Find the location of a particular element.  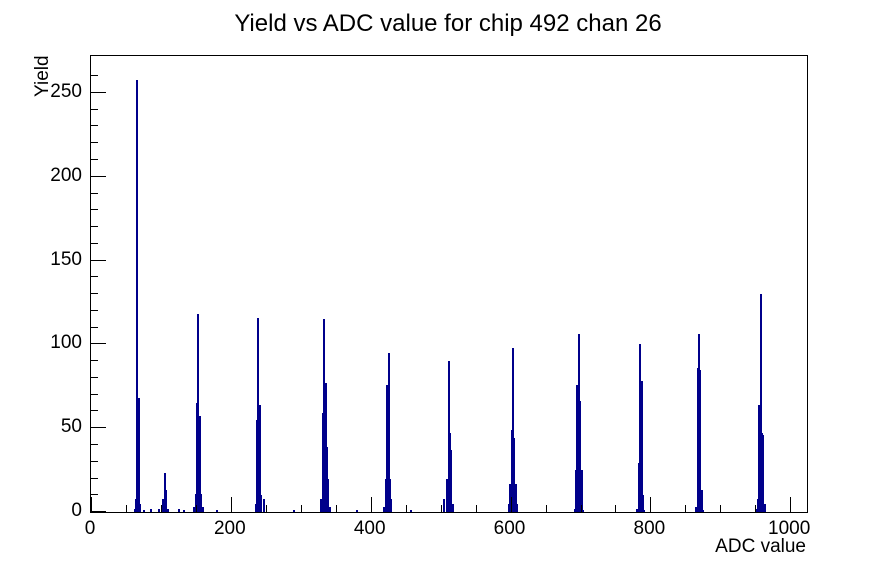

y-tick-label: 200 is located at coordinates (66, 175).